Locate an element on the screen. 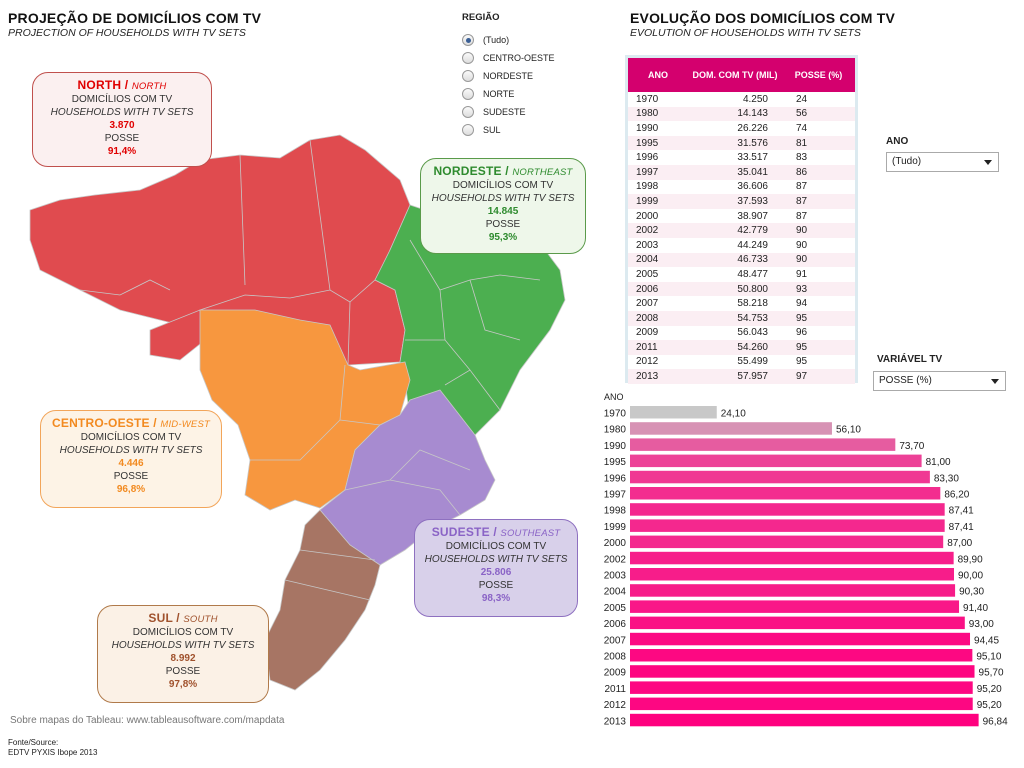  bar-category-label: 2004 is located at coordinates (615, 592).